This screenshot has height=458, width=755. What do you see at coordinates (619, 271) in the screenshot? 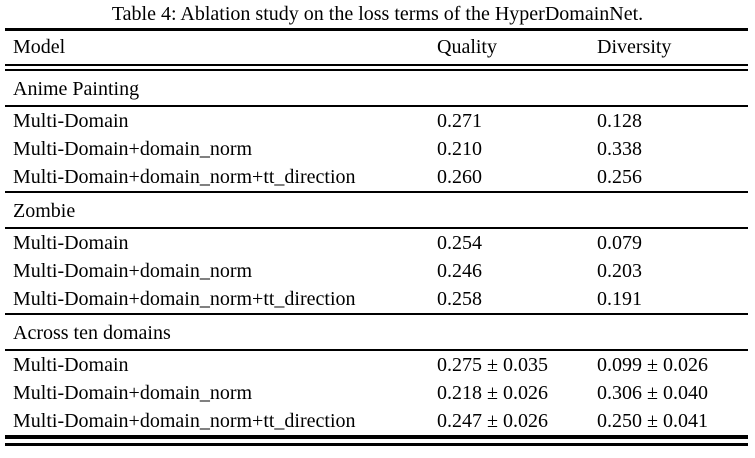
I see `diversity-cell: 0.203` at bounding box center [619, 271].